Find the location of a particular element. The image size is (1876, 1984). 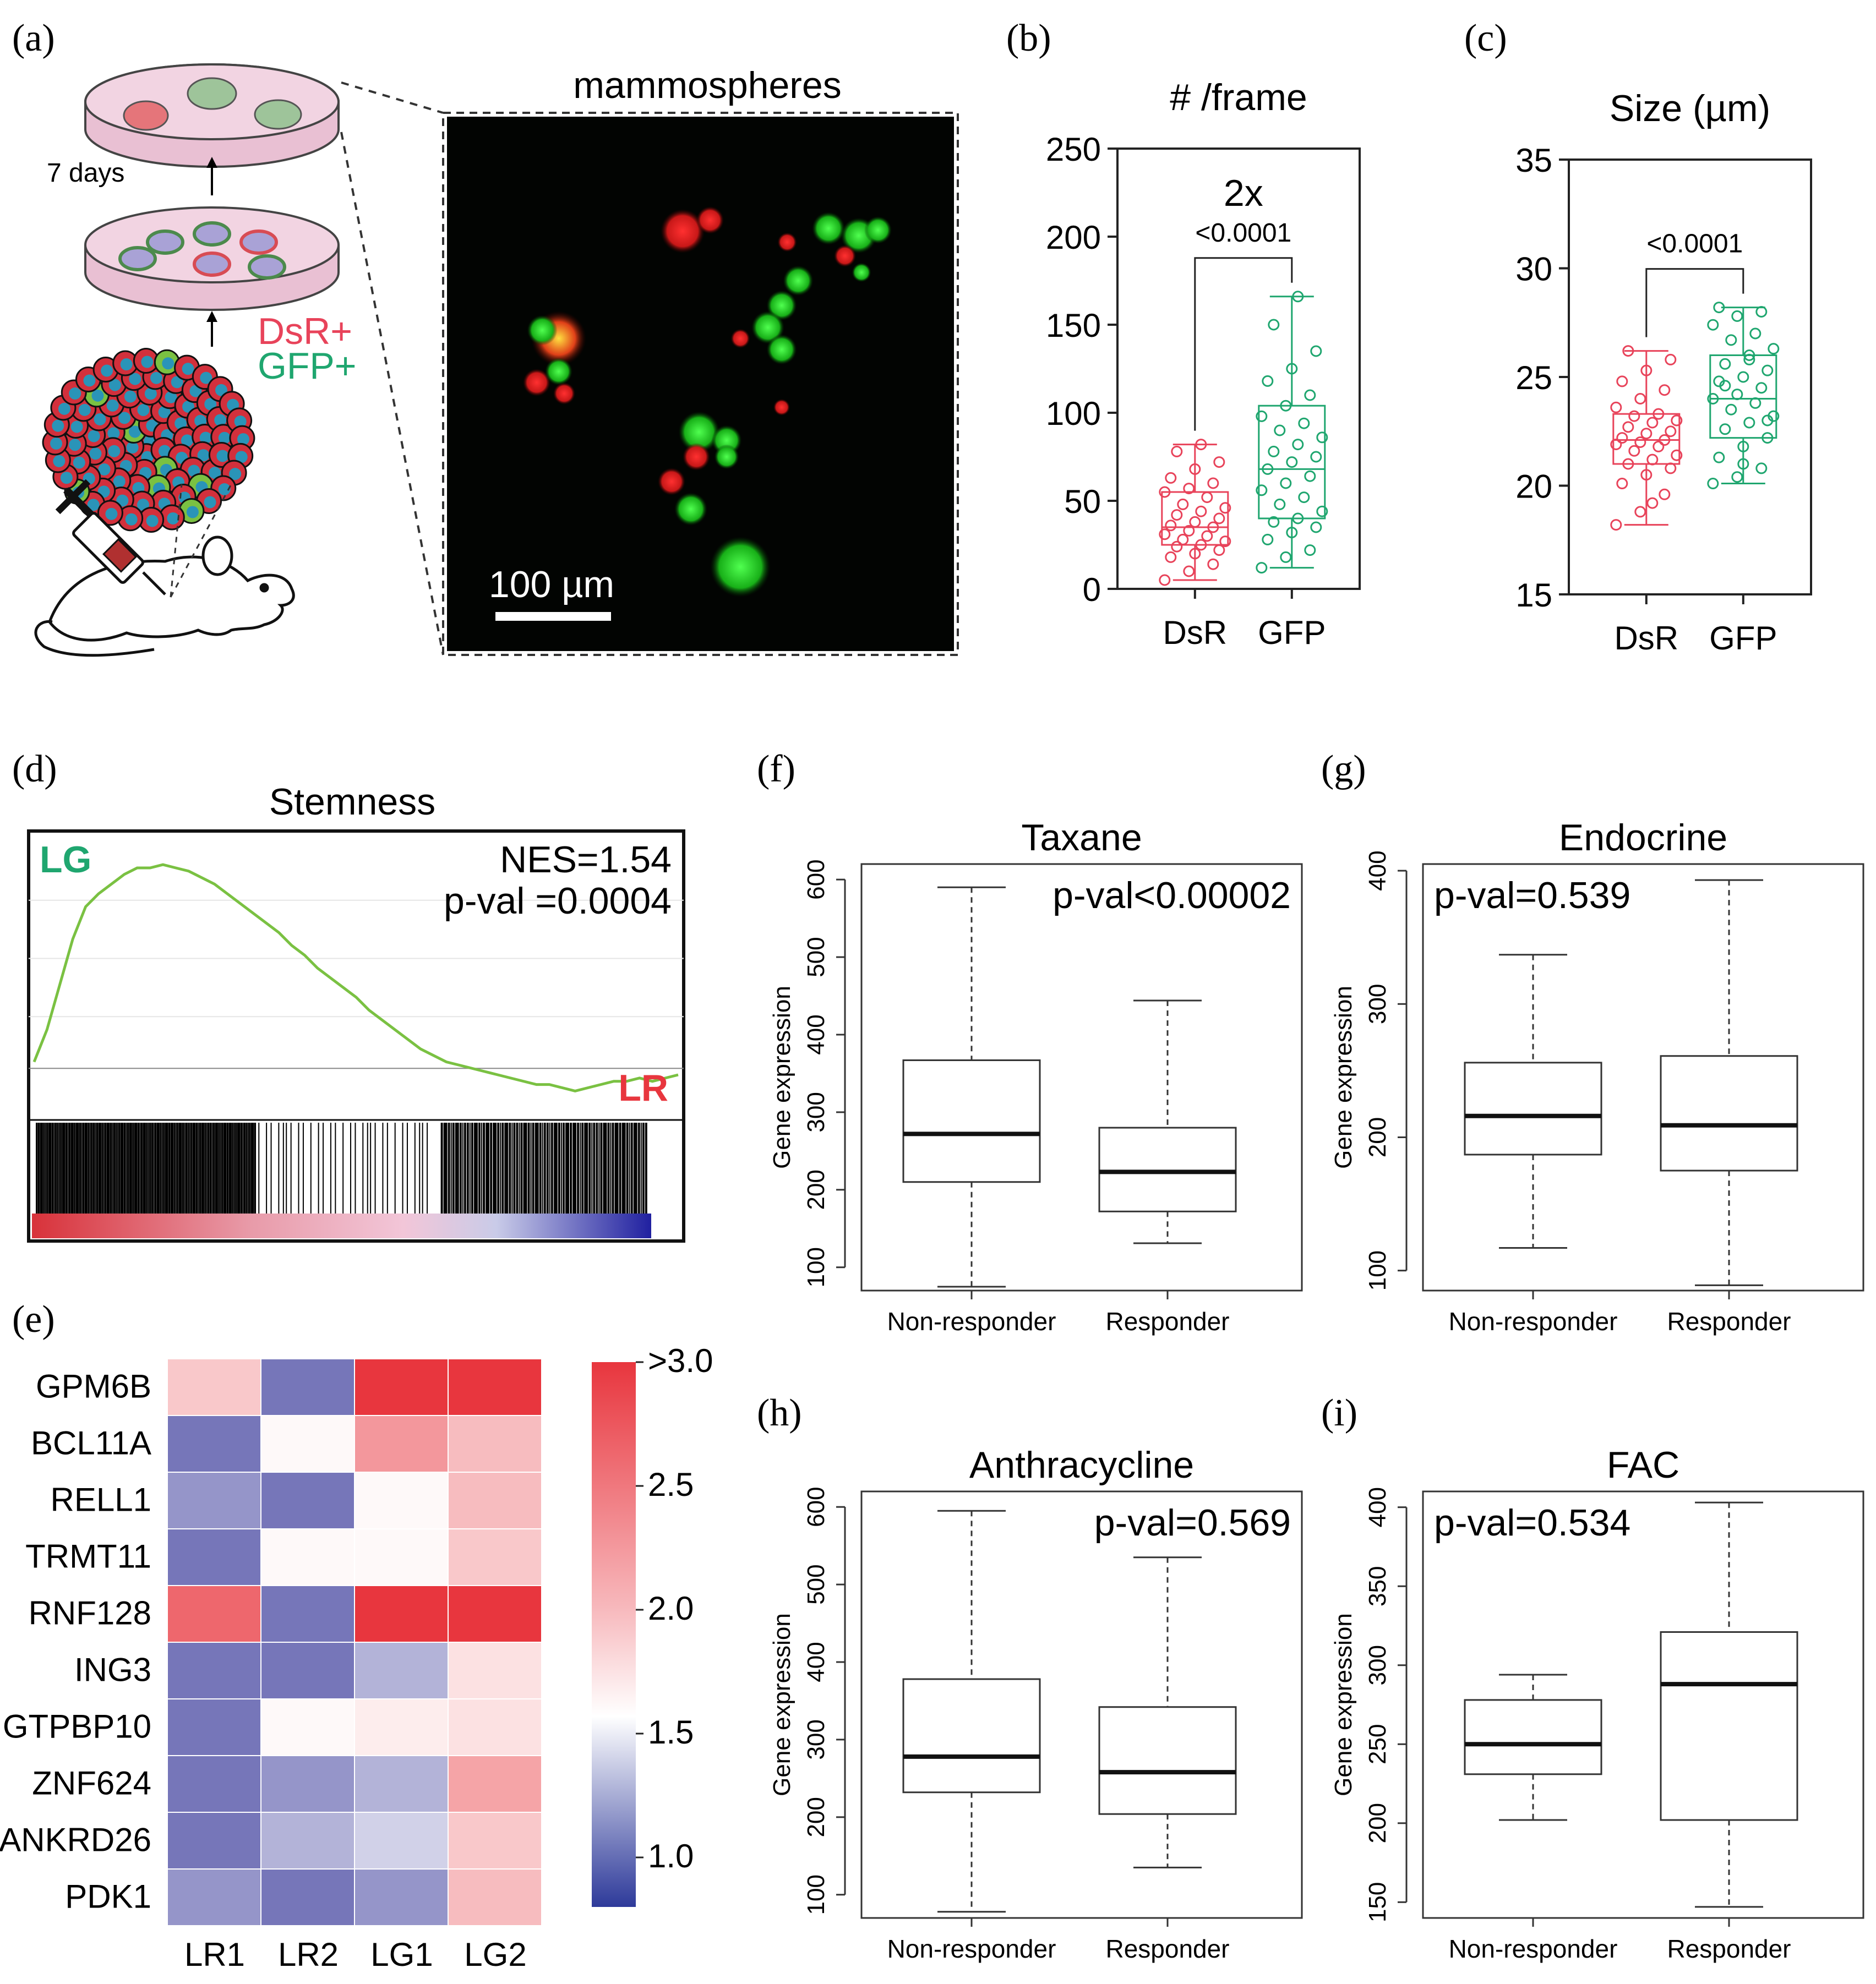

row-label: RNF128 is located at coordinates (90, 1614).